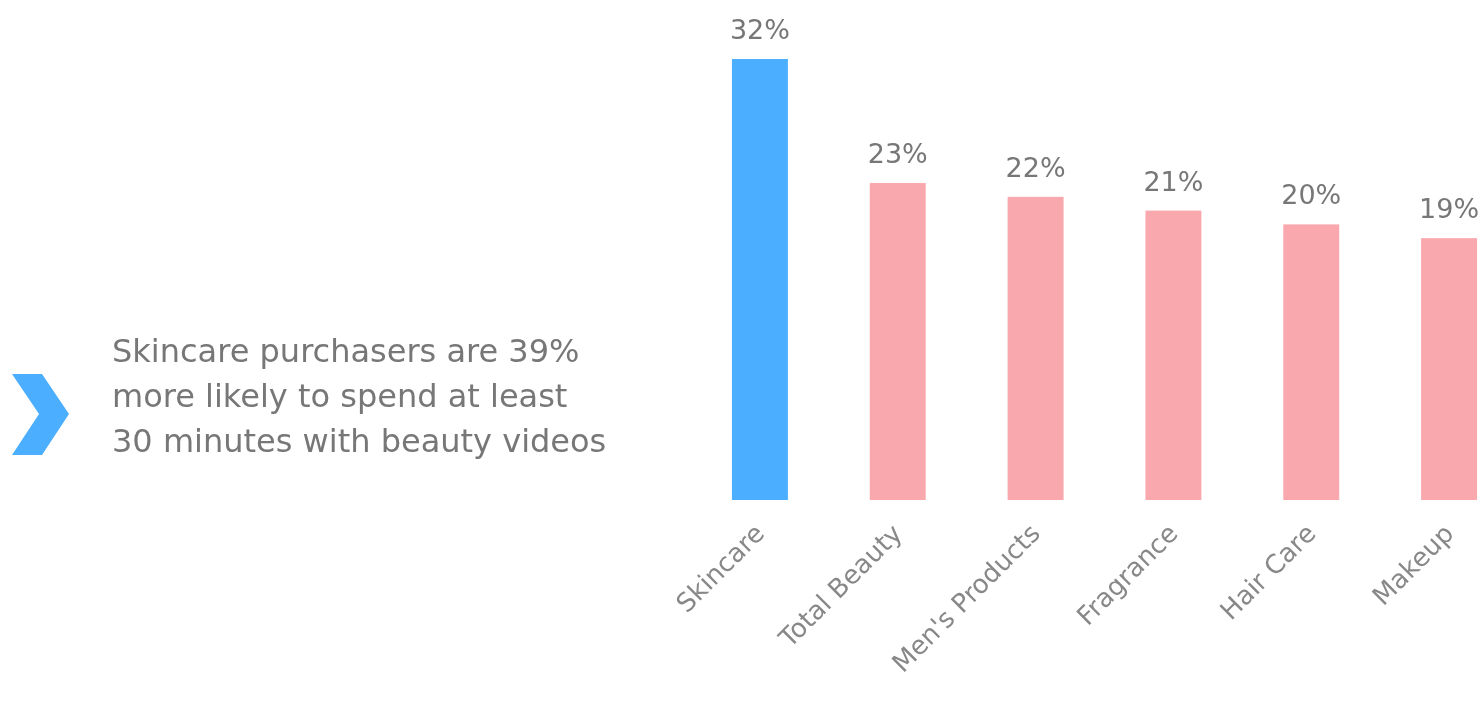 The image size is (1481, 701). I want to click on data-label: 20%, so click(1311, 195).